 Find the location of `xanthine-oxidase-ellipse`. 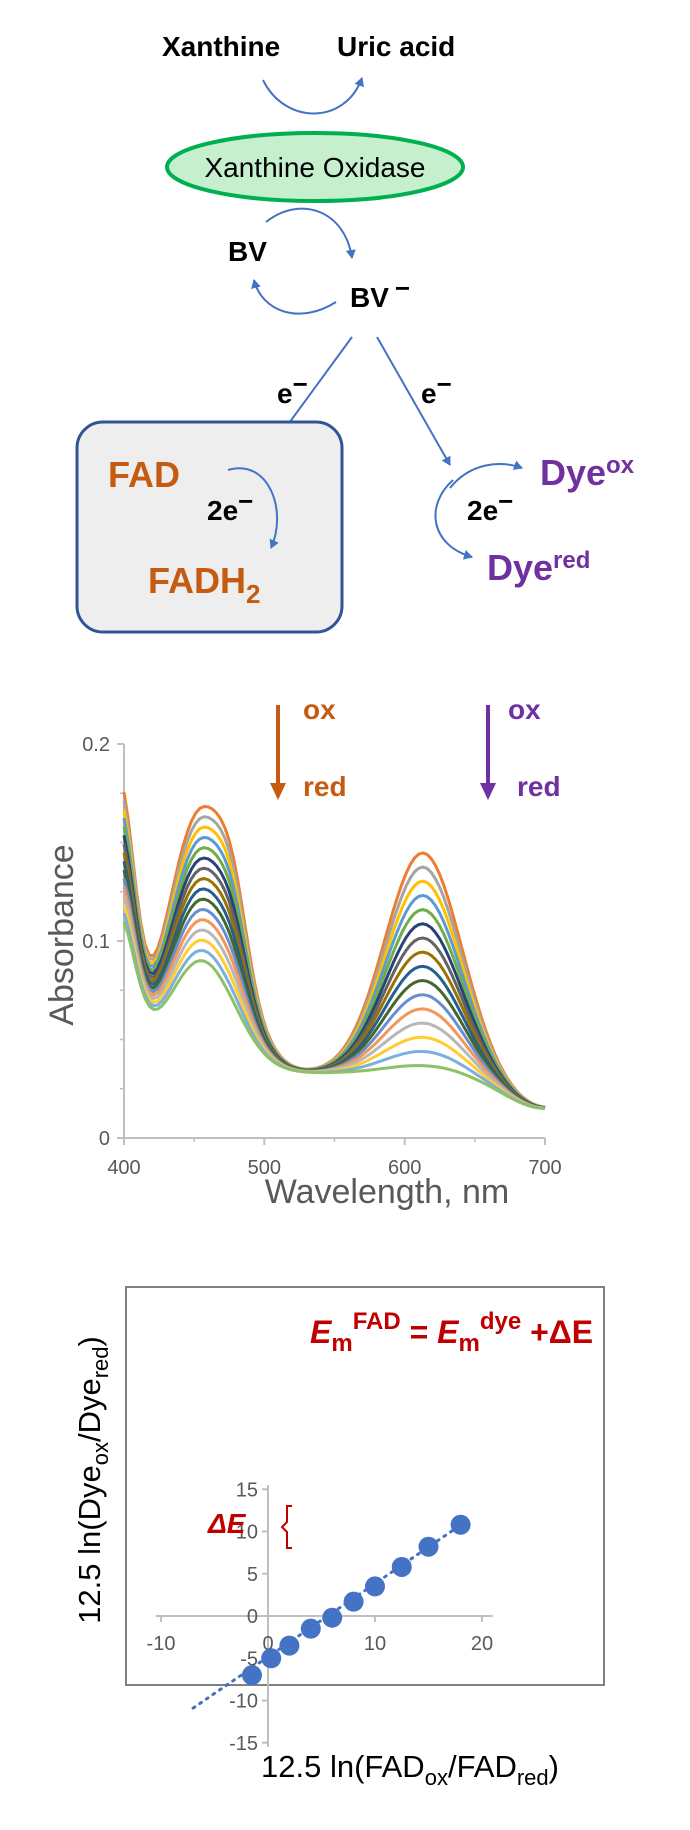

xanthine-oxidase-ellipse is located at coordinates (315, 167).